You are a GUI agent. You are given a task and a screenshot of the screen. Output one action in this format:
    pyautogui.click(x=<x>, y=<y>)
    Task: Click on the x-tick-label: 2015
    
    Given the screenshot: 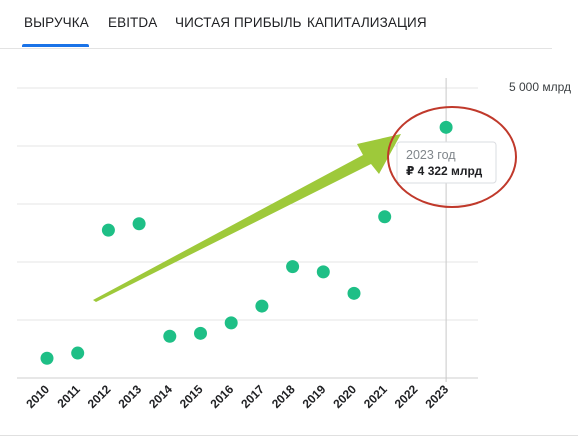 What is the action you would take?
    pyautogui.click(x=191, y=396)
    